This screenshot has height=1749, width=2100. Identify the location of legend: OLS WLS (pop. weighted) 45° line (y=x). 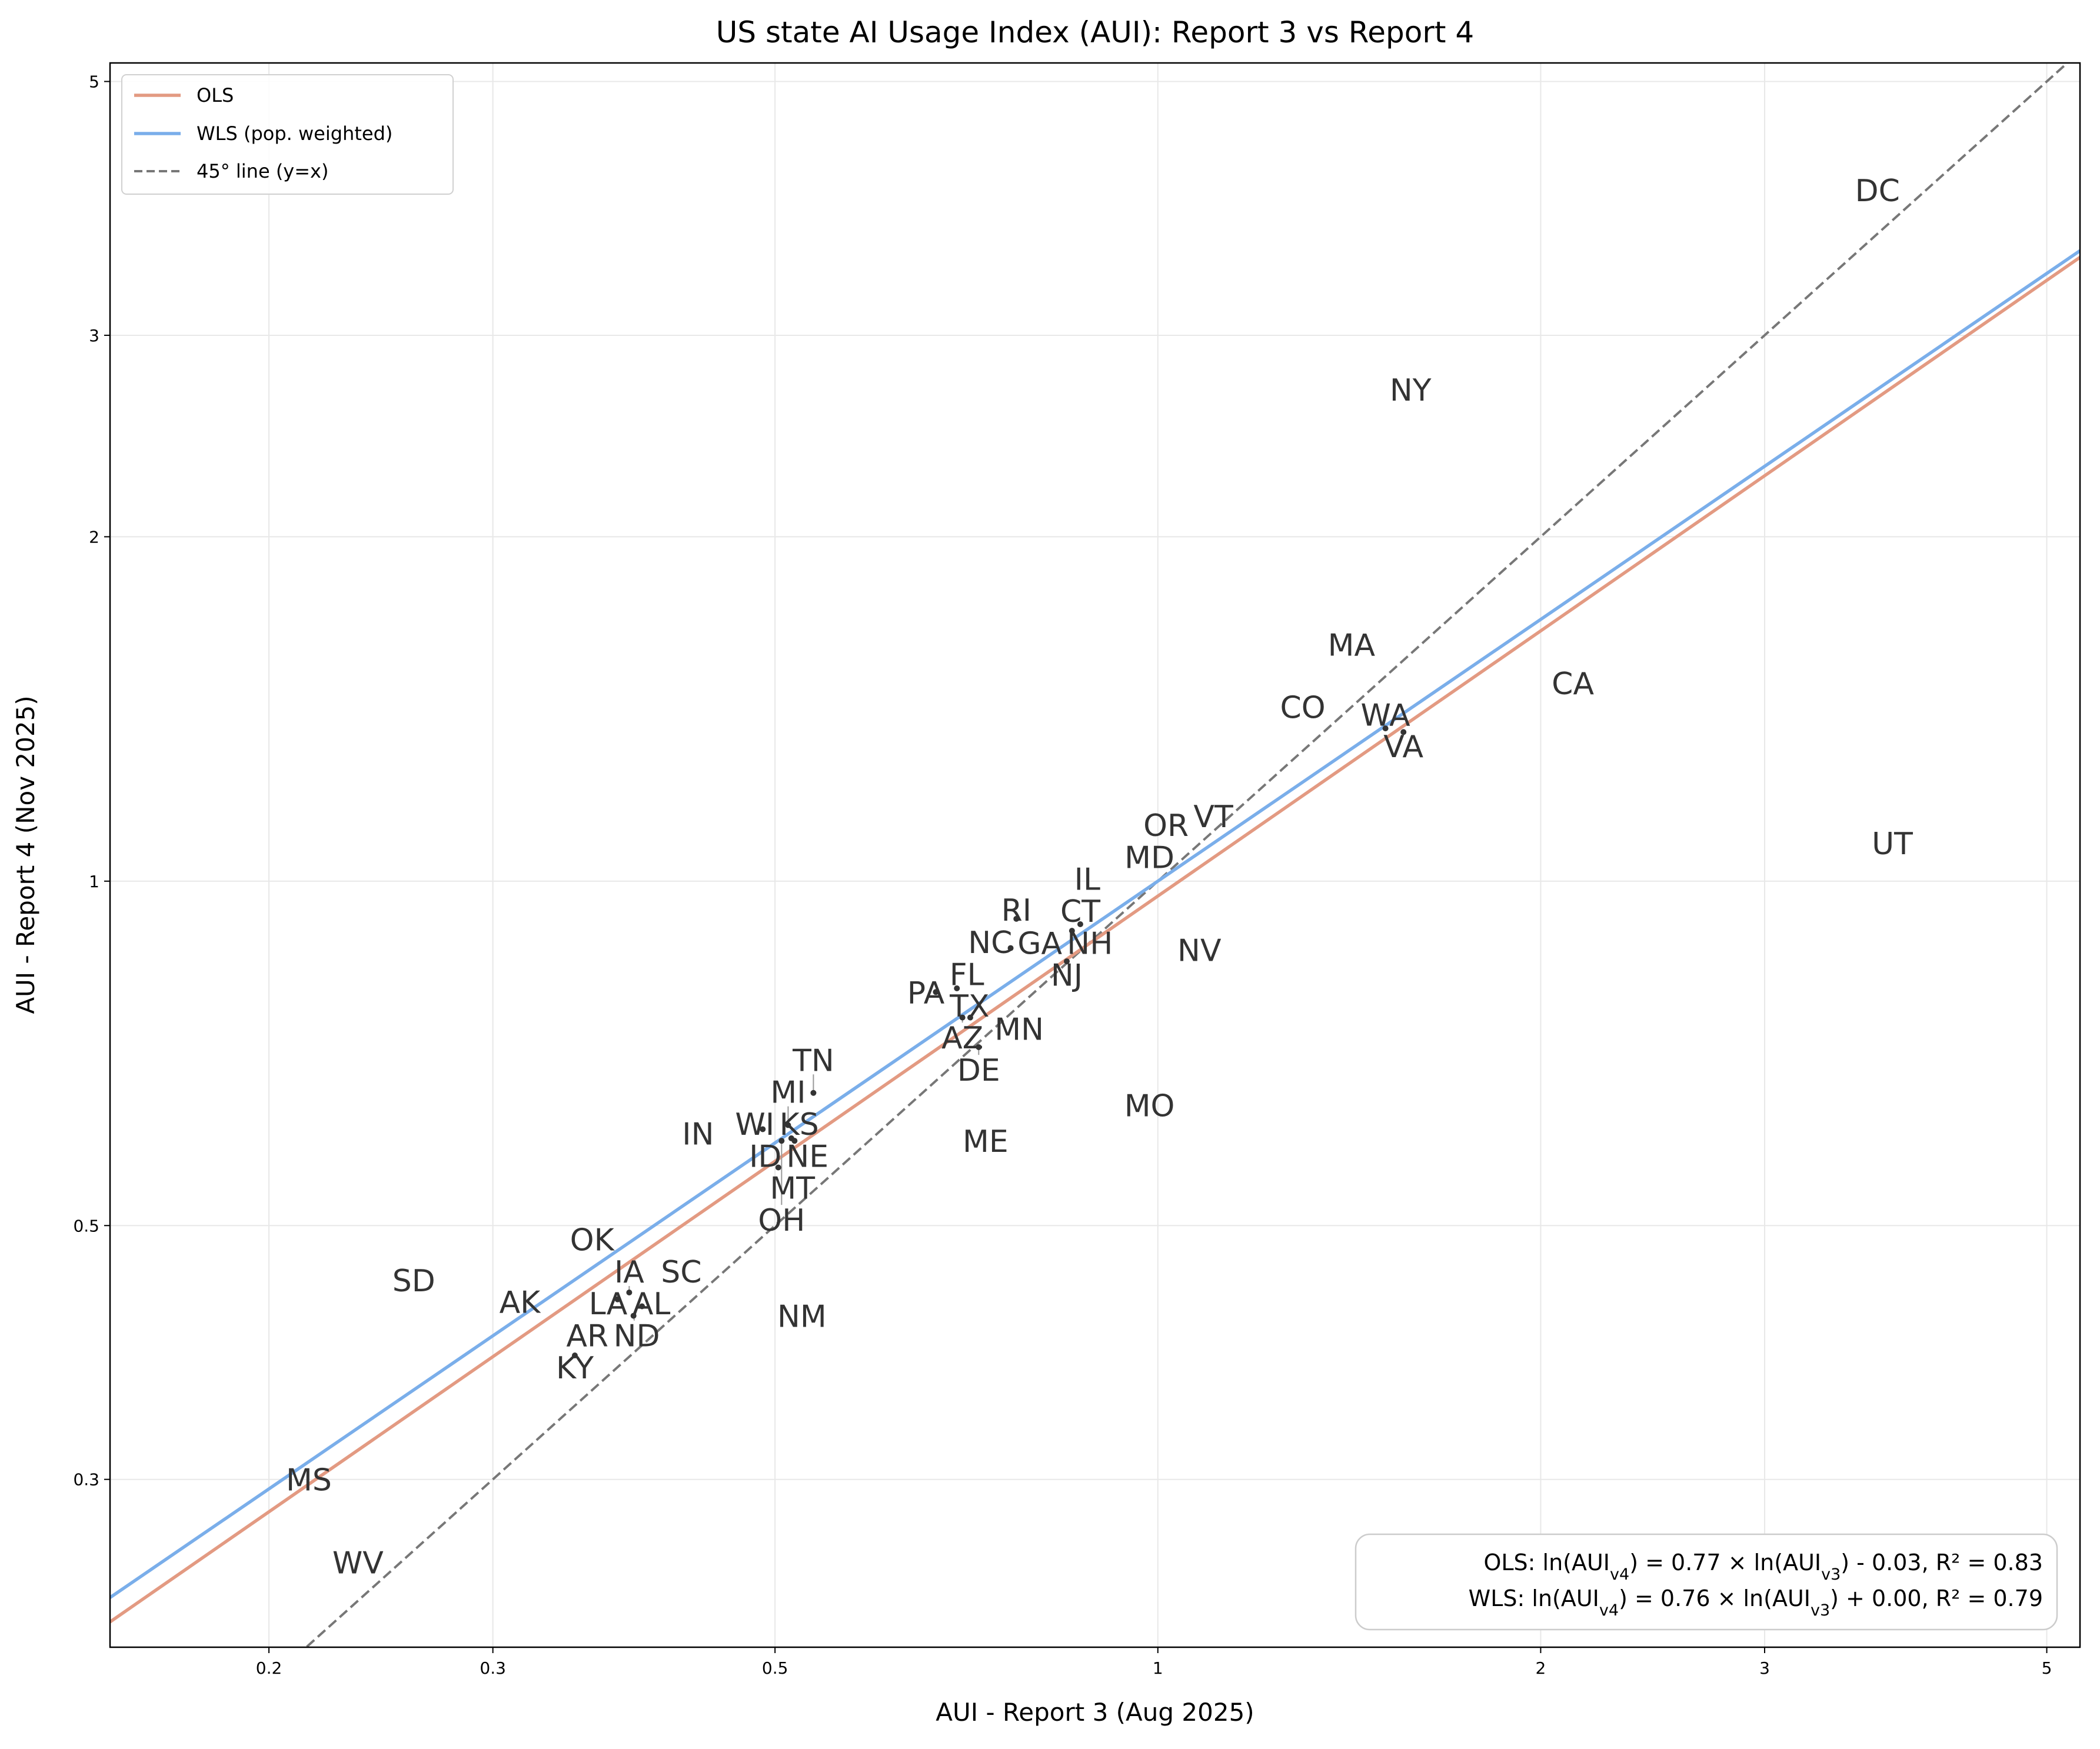
(287, 134).